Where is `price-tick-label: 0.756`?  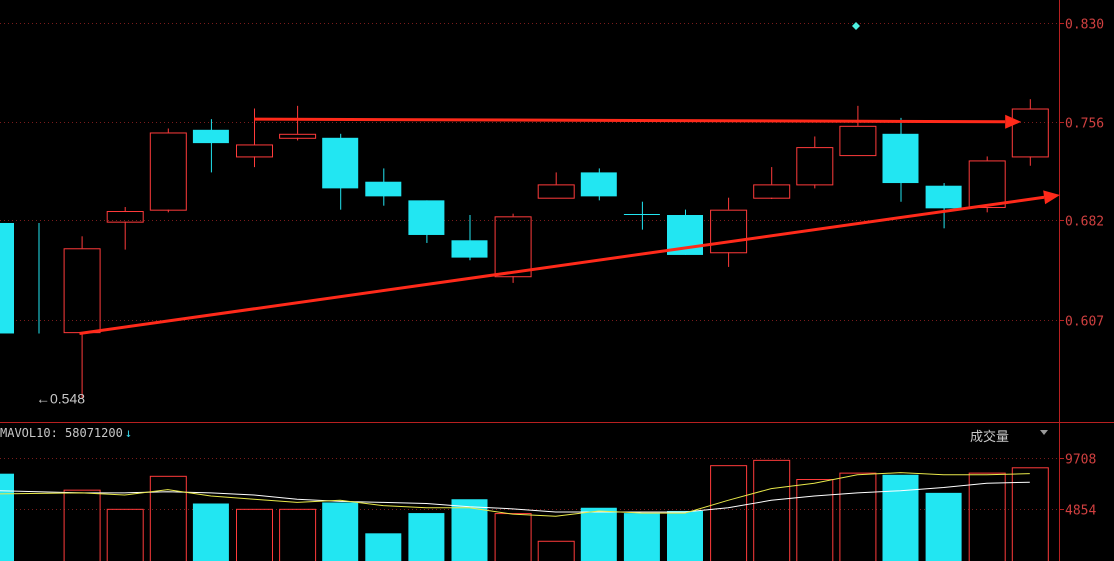 price-tick-label: 0.756 is located at coordinates (1084, 124).